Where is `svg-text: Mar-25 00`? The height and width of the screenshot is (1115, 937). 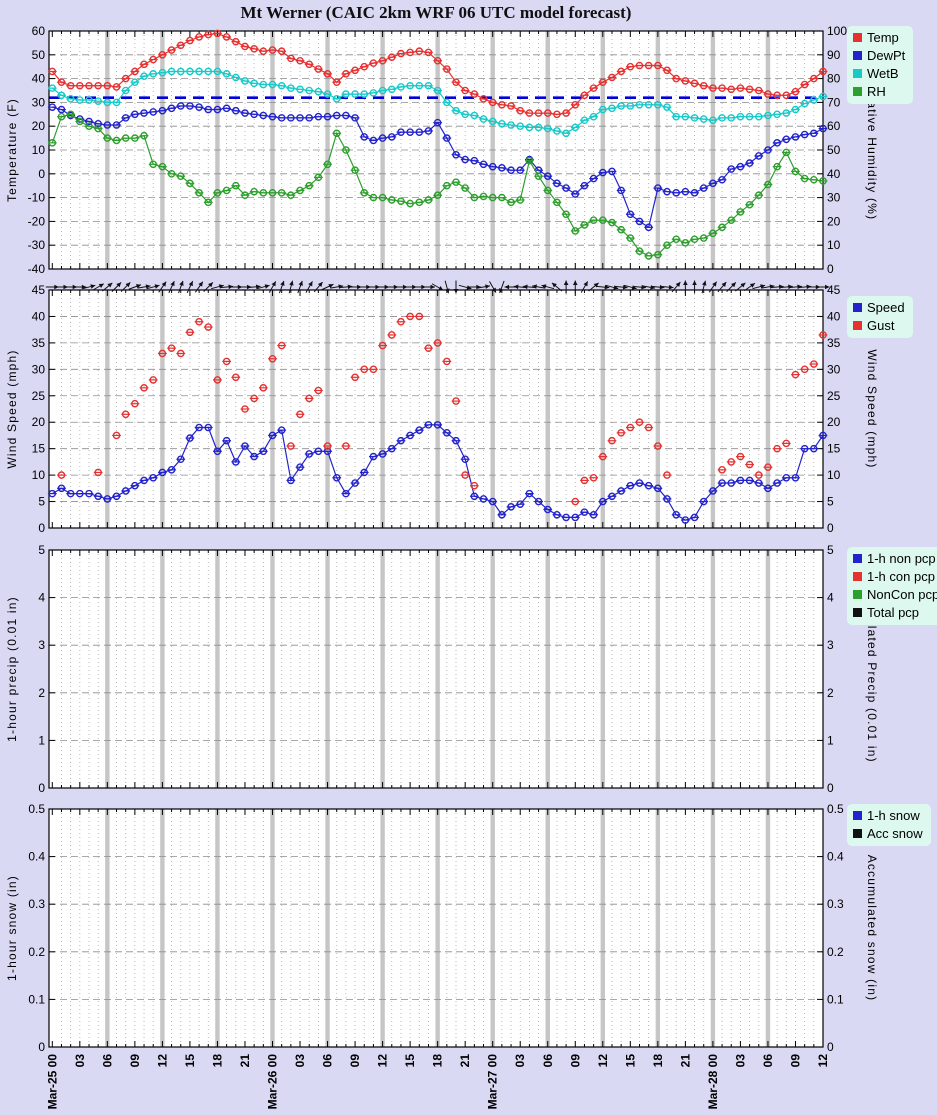 svg-text: Mar-25 00 is located at coordinates (52, 1082).